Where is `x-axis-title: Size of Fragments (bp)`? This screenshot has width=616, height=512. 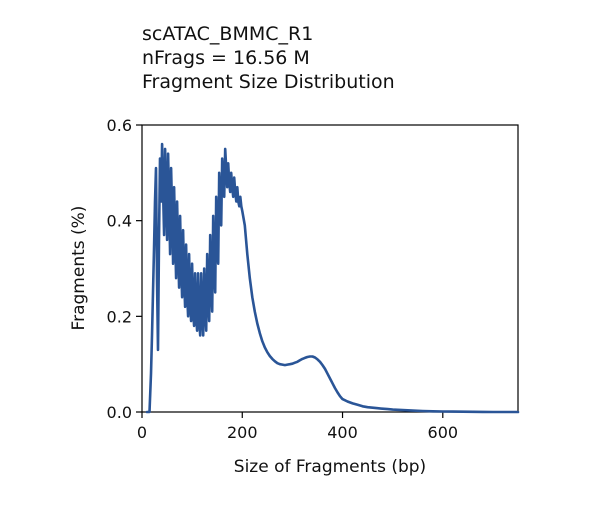
x-axis-title: Size of Fragments (bp) is located at coordinates (330, 467).